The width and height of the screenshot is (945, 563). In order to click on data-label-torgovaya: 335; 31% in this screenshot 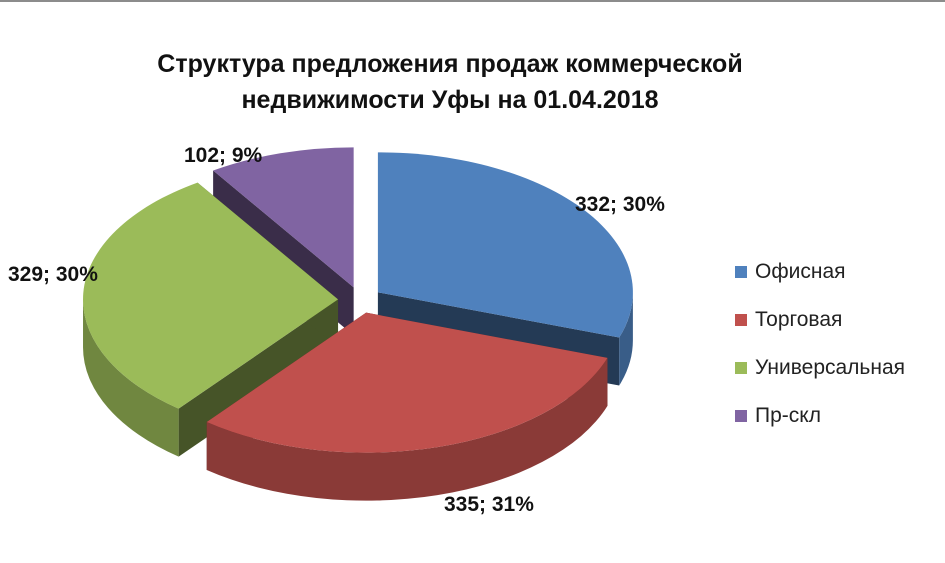, I will do `click(489, 504)`.